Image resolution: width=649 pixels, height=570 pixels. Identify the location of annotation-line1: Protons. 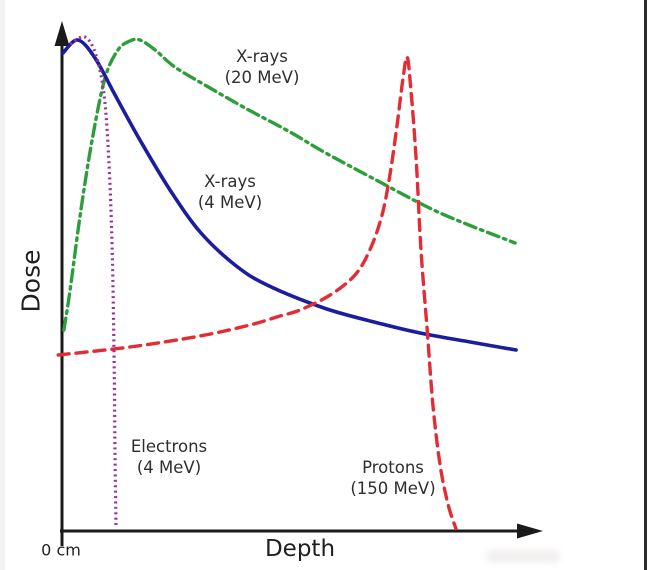
(393, 468).